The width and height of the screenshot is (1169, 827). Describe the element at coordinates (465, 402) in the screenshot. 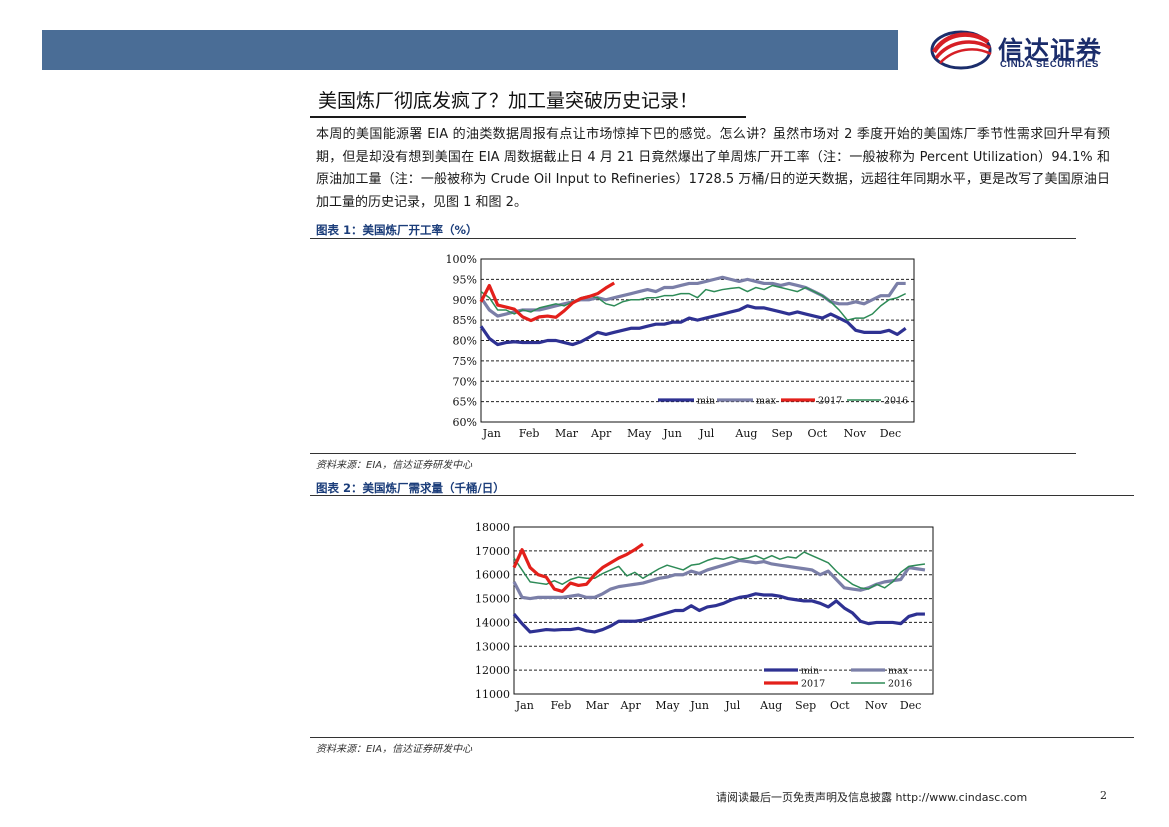

I see `y-tick-label: 65%` at that location.